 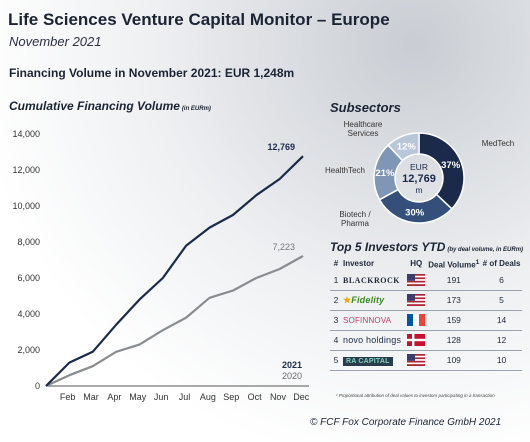 I want to click on volume-cell: 159, so click(x=454, y=320).